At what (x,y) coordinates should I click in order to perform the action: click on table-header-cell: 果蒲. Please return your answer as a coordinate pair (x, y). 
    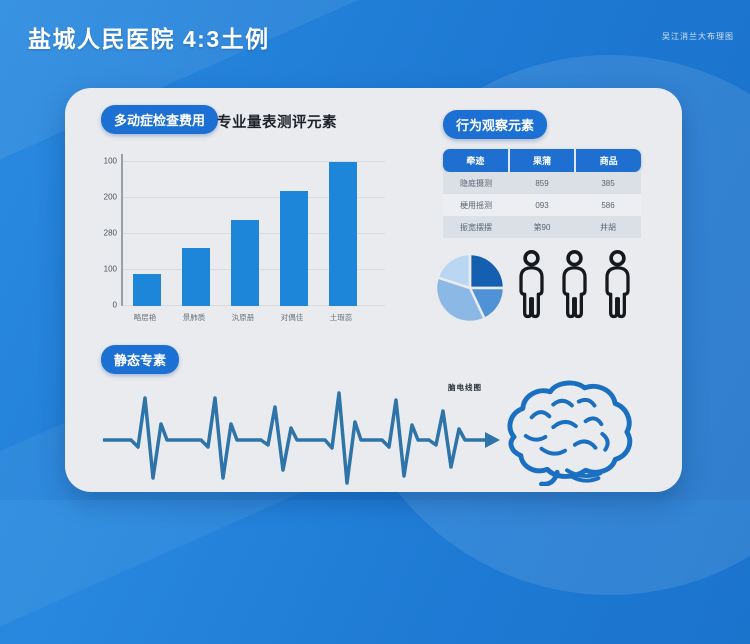
    Looking at the image, I should click on (543, 160).